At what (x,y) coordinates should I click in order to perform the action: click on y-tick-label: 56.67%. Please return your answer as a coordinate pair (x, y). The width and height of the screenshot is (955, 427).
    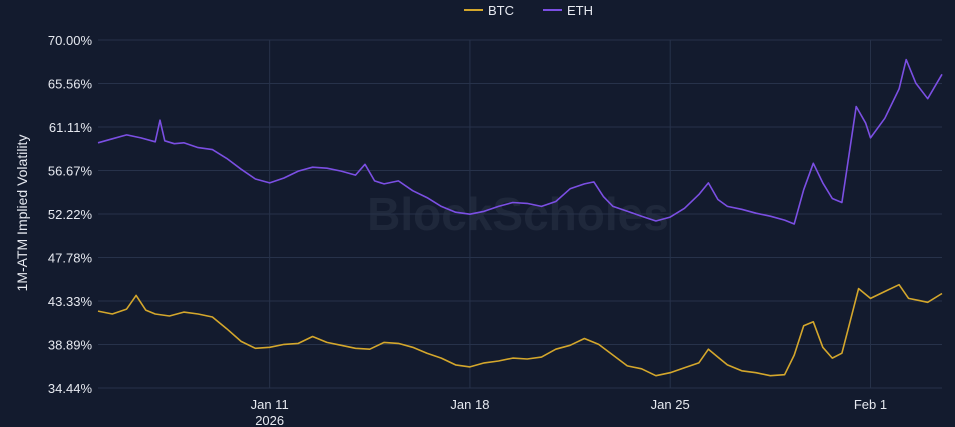
    Looking at the image, I should click on (70, 170).